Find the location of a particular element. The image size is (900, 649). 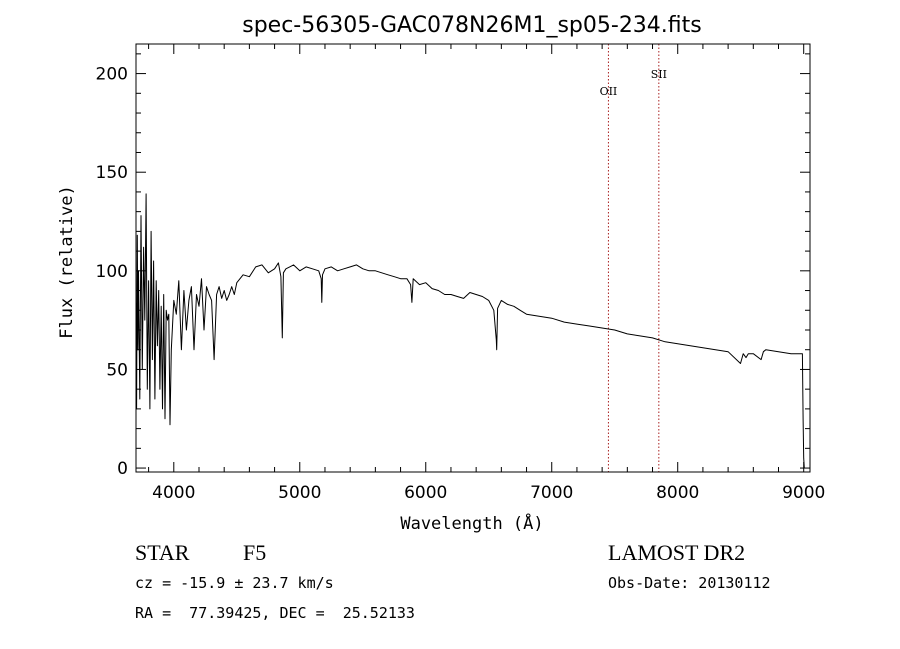

x-axis-label: Wavelength (Å) is located at coordinates (471, 523).